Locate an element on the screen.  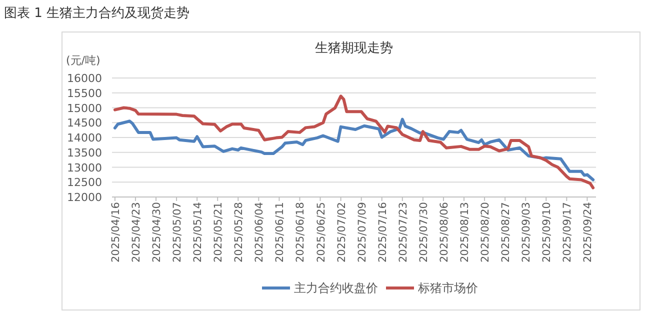
x-tick-label: 2025/09/03 is located at coordinates (526, 232).